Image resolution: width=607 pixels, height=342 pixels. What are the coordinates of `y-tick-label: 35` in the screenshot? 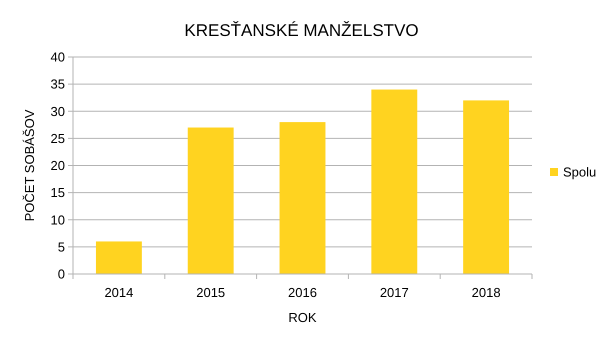 It's located at (57, 84).